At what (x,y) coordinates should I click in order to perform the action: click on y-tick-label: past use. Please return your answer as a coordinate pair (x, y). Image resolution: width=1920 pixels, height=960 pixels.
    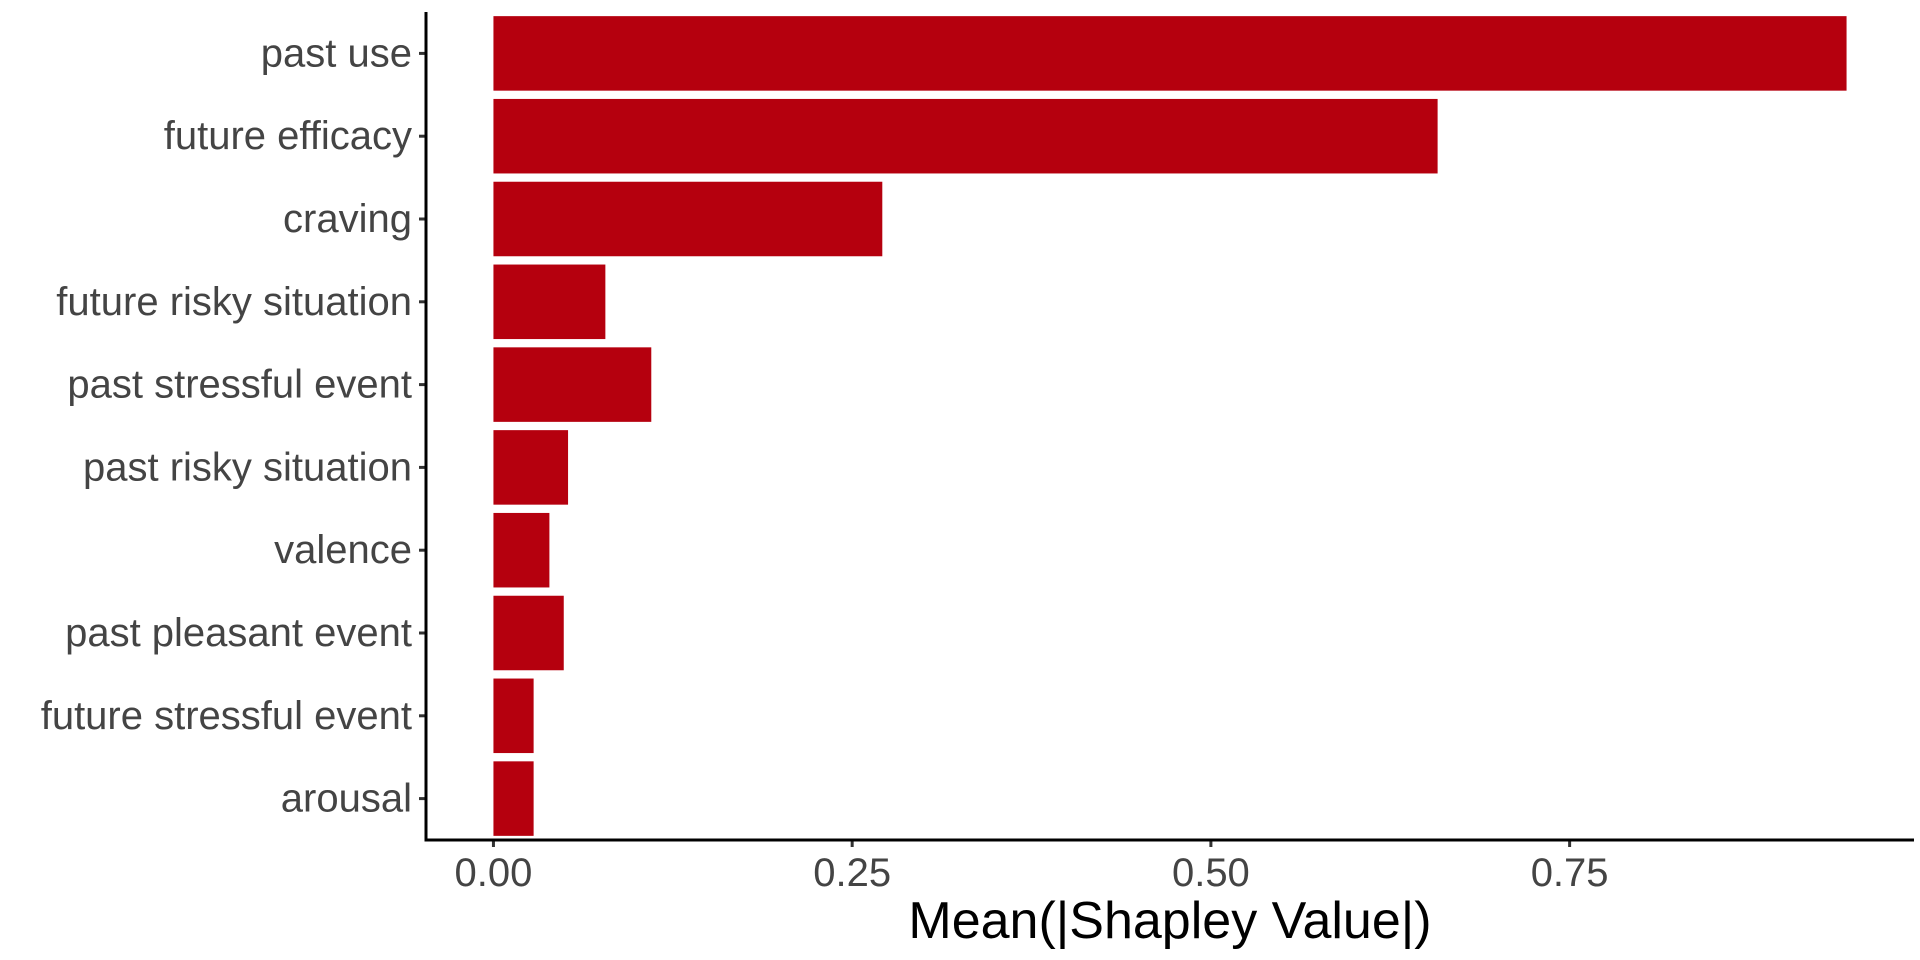
    Looking at the image, I should click on (336, 53).